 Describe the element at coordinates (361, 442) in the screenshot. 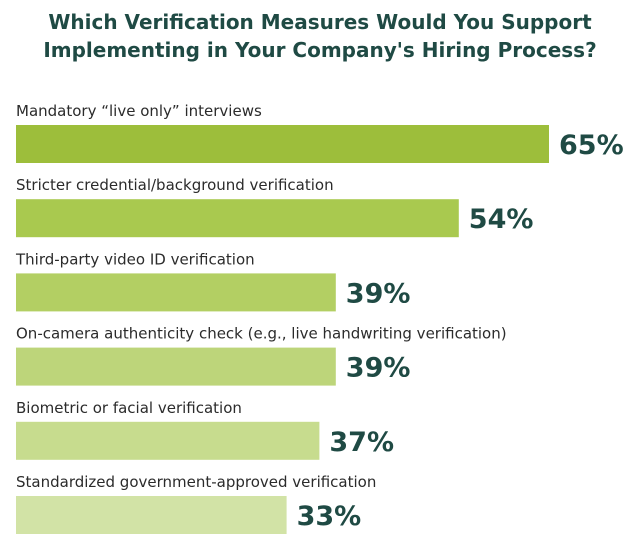

I see `value-label: 37%` at that location.